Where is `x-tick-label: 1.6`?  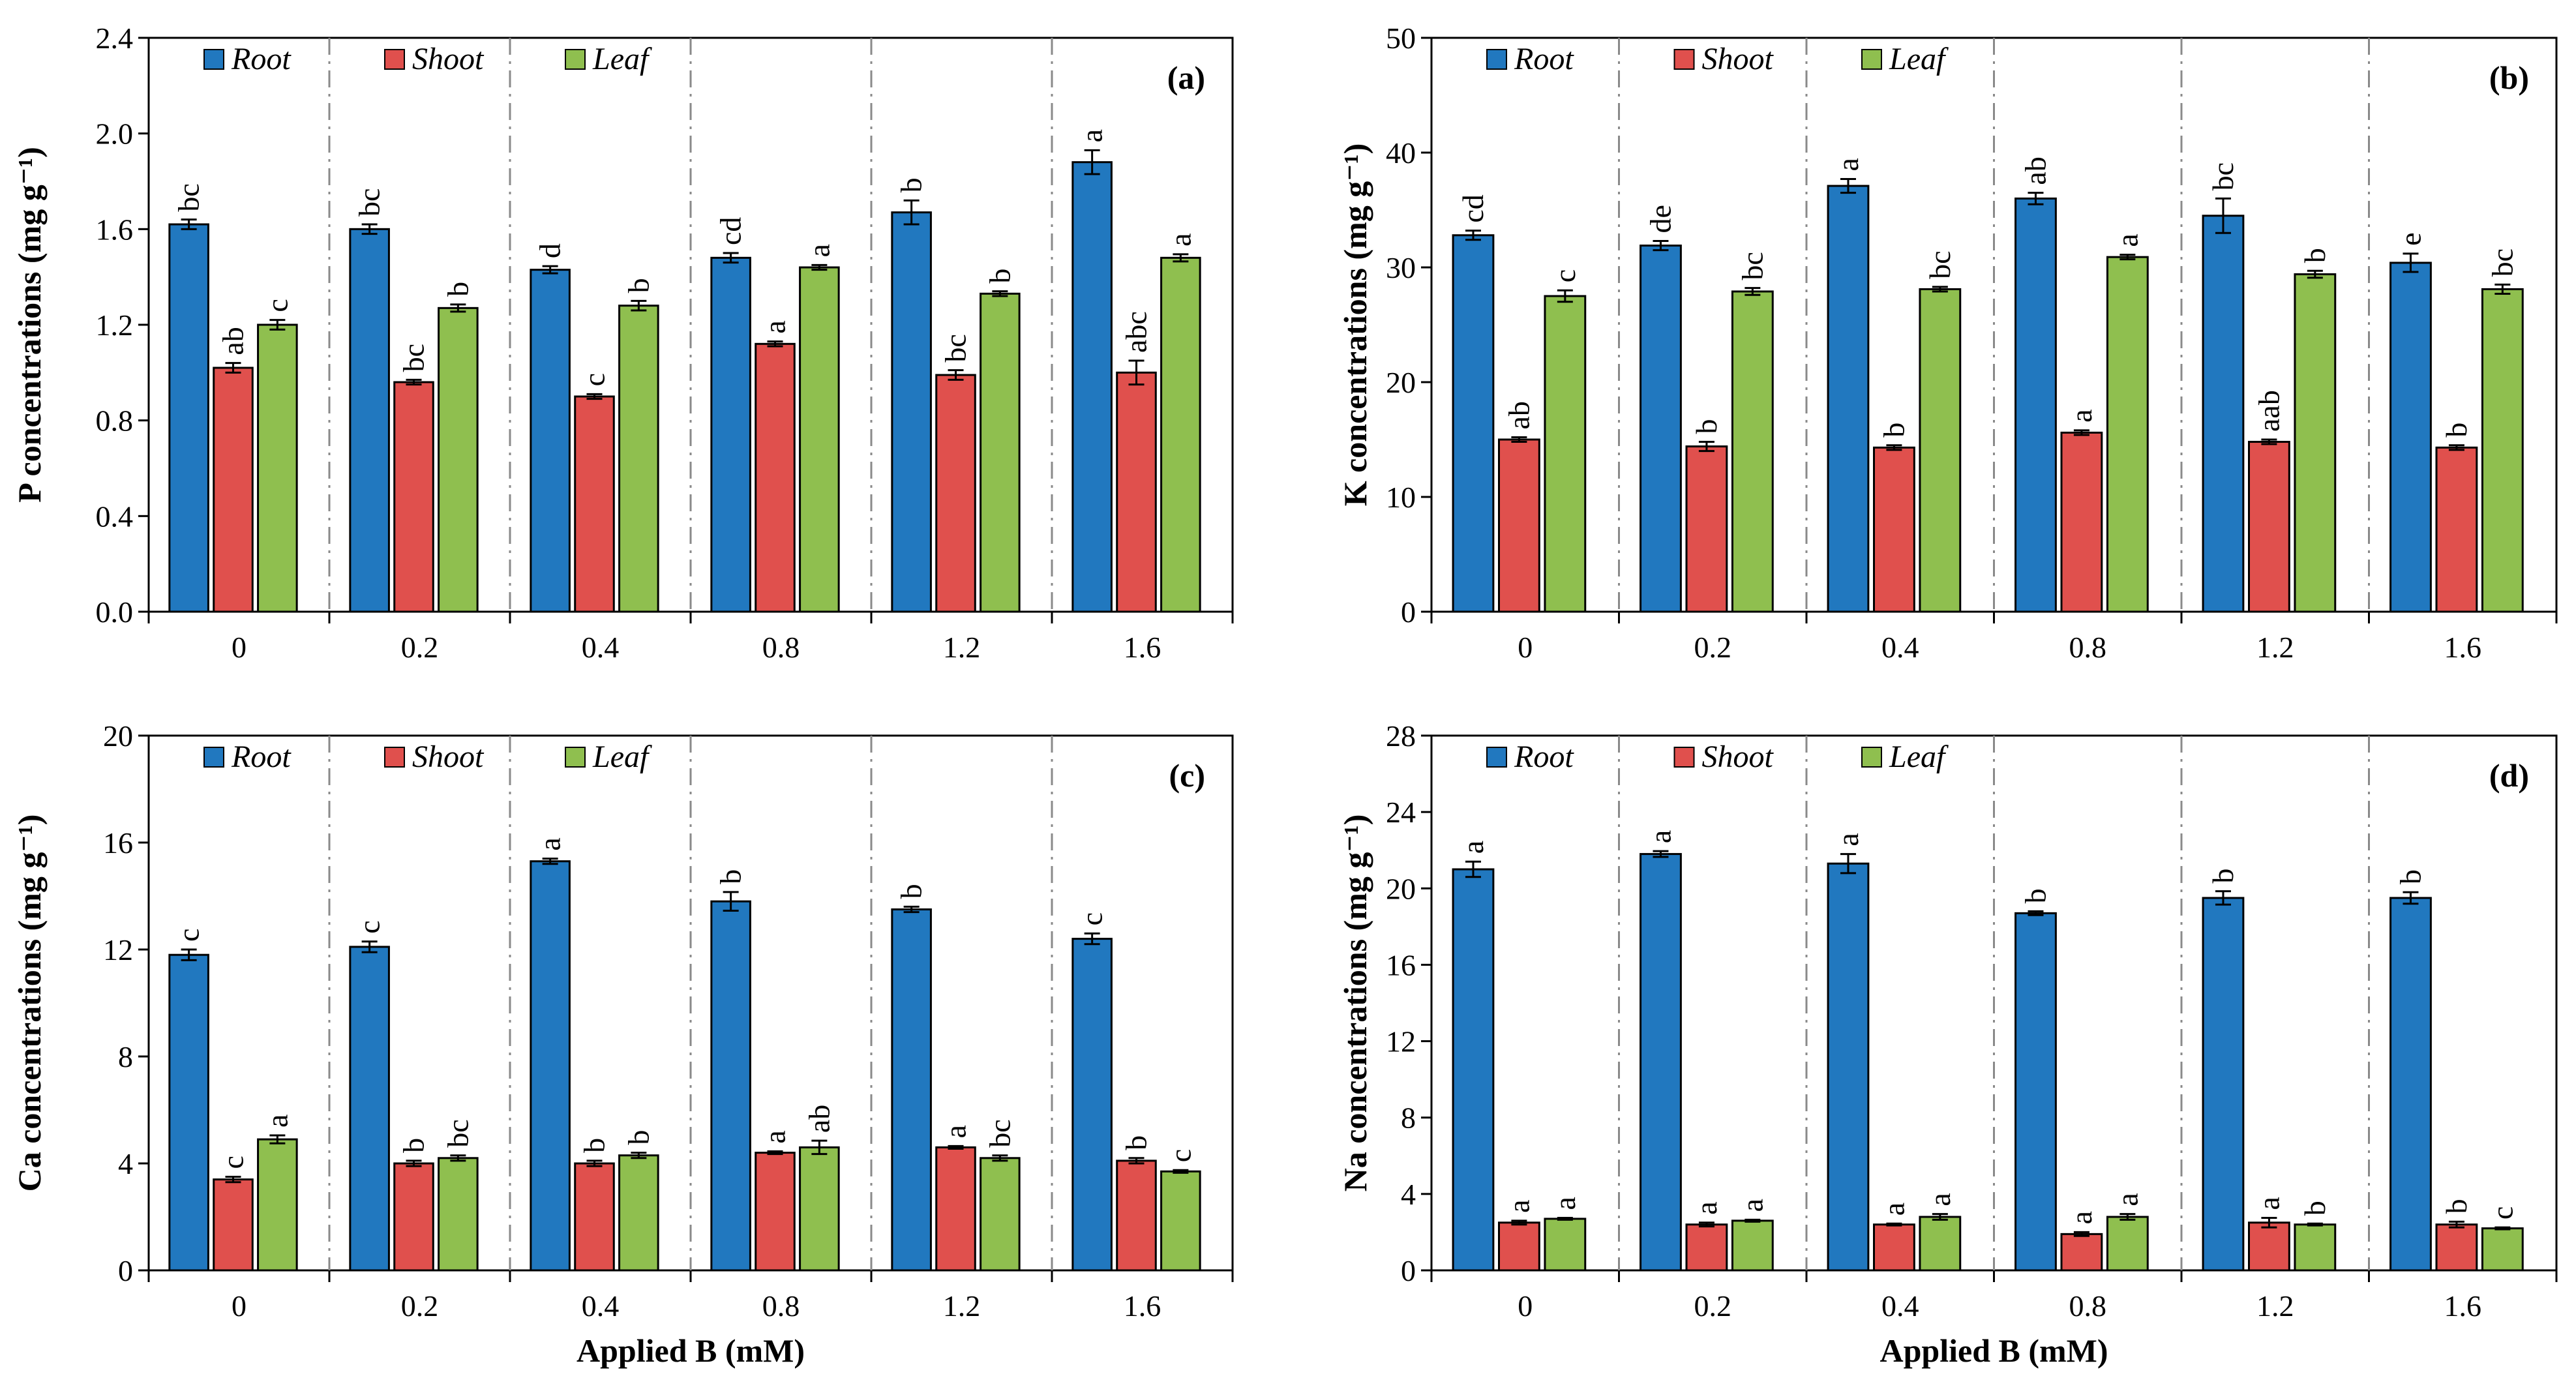 x-tick-label: 1.6 is located at coordinates (2463, 1306).